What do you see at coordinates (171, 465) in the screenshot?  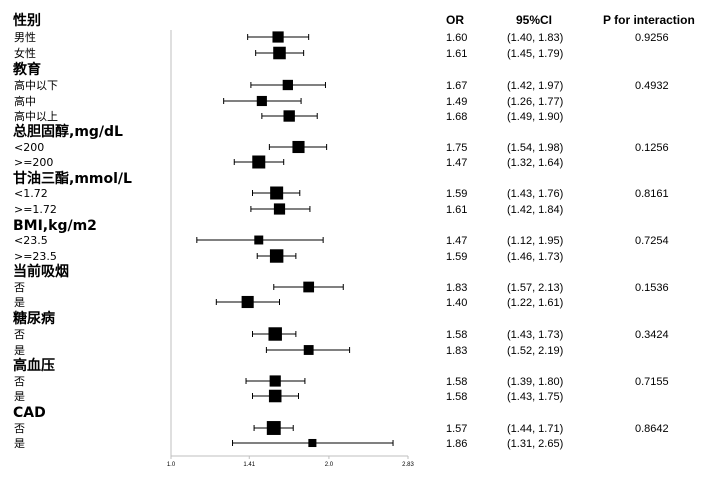 I see `x-tick-label: 1.0` at bounding box center [171, 465].